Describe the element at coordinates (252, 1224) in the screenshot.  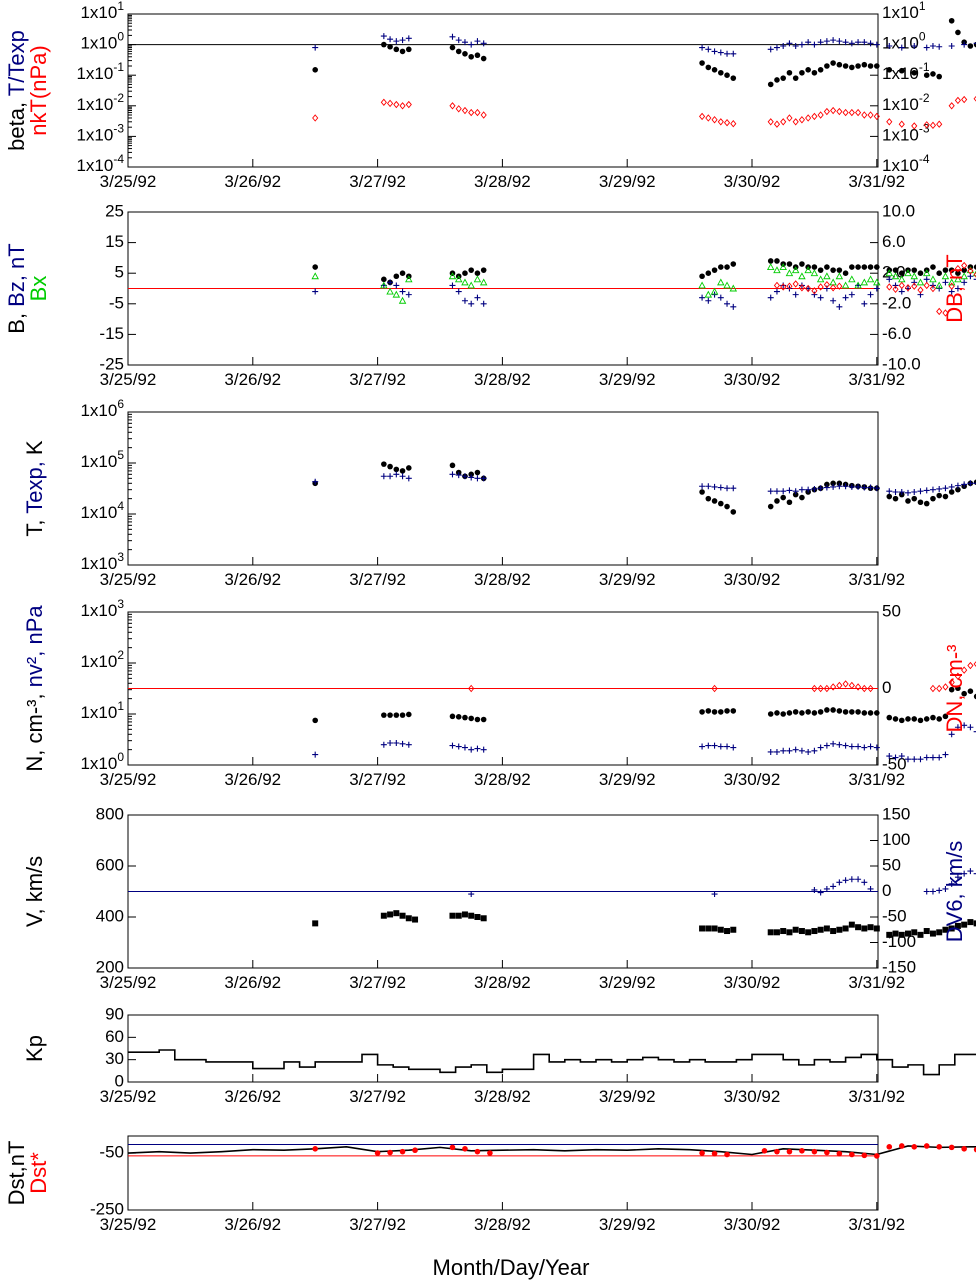
I see `x-tick-label: 3/26/92` at that location.